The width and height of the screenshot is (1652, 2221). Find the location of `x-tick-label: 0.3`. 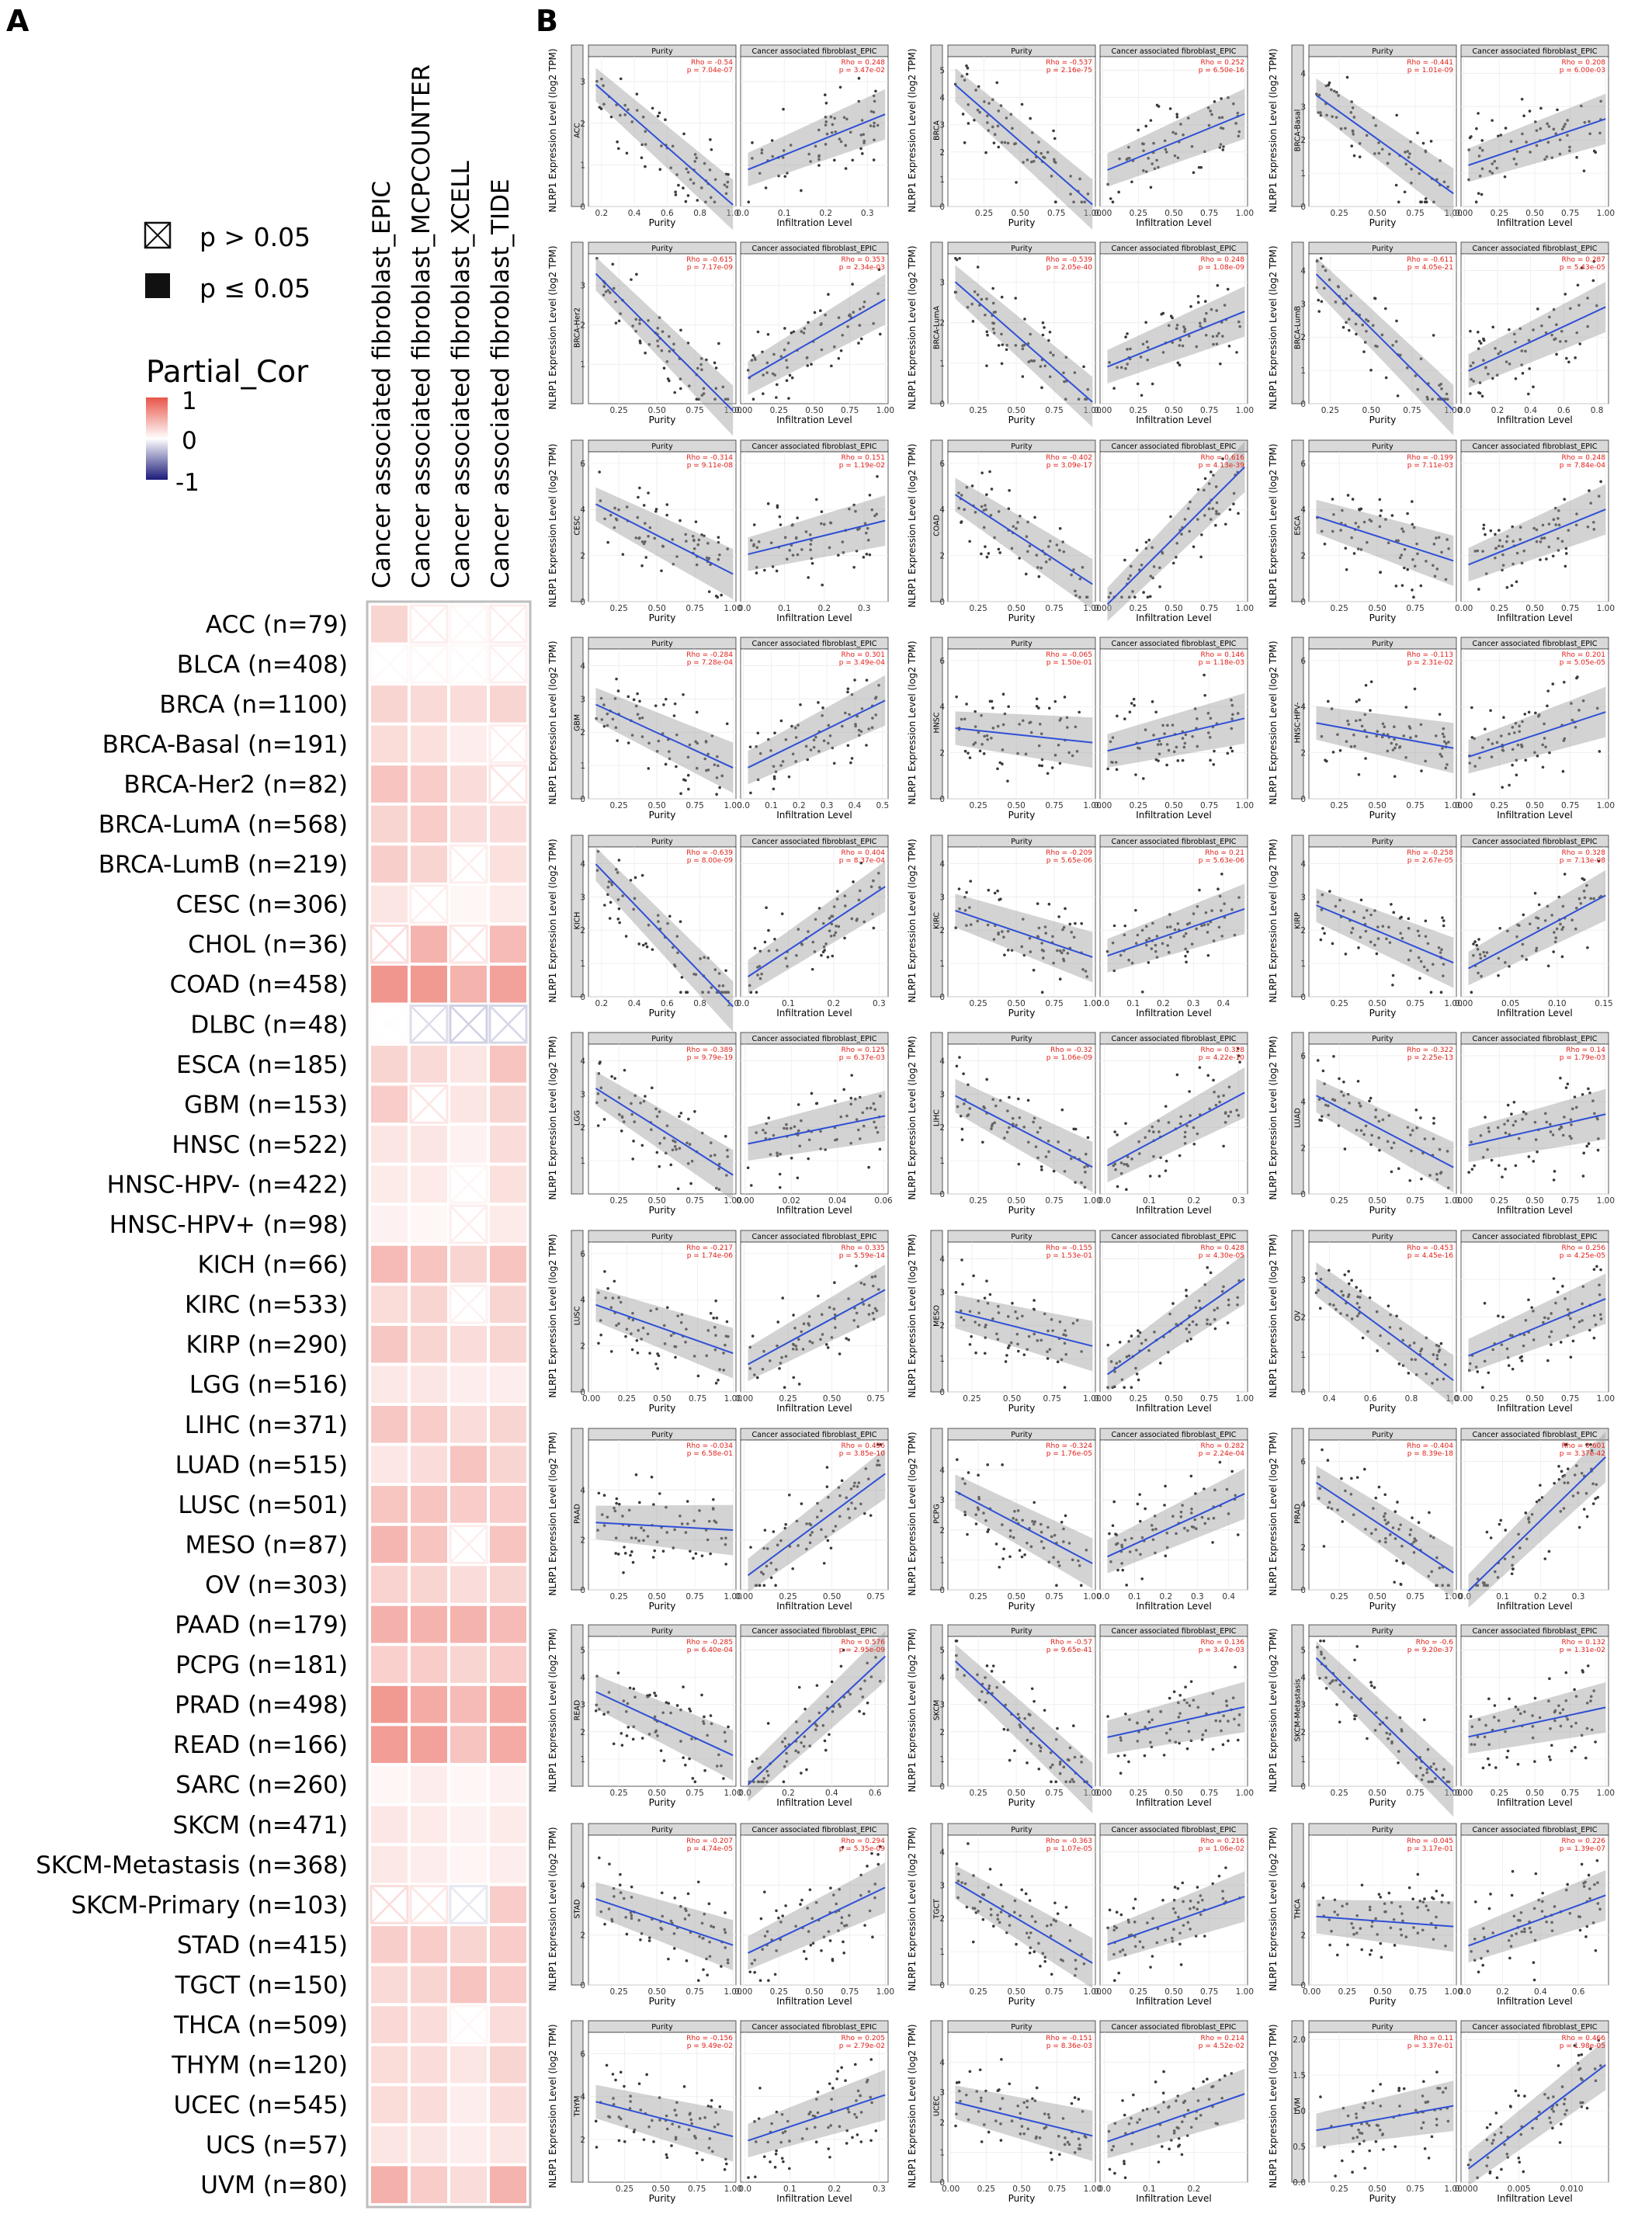

x-tick-label: 0.3 is located at coordinates (867, 213).